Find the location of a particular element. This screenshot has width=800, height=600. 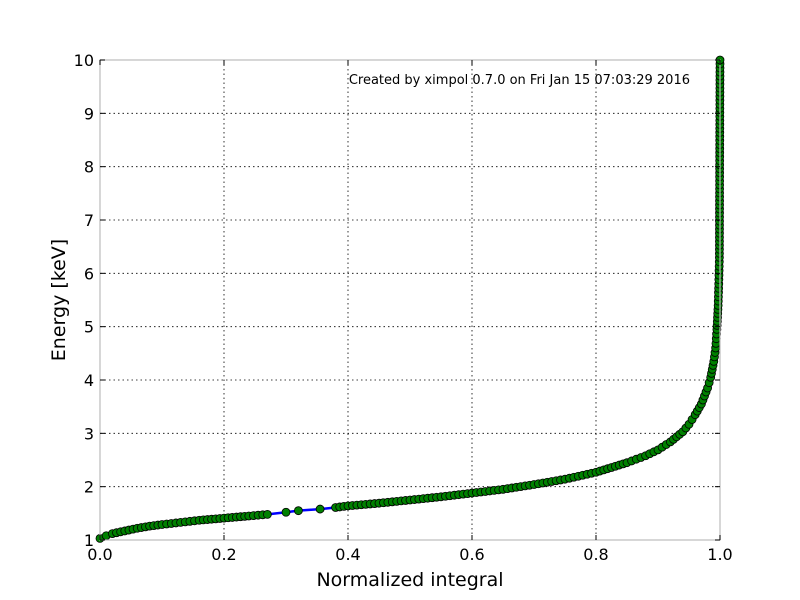

x-tick-label: 1.0 is located at coordinates (719, 554).